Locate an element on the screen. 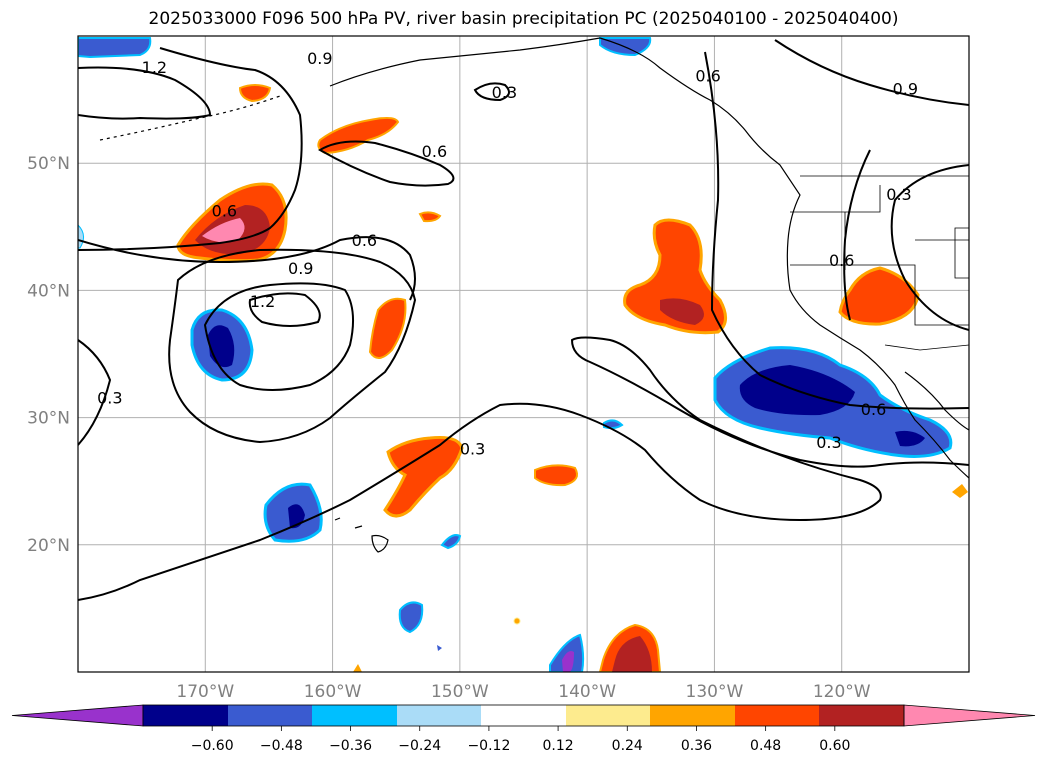 This screenshot has height=765, width=1047. pv-contour-0.3-top is located at coordinates (491, 92).